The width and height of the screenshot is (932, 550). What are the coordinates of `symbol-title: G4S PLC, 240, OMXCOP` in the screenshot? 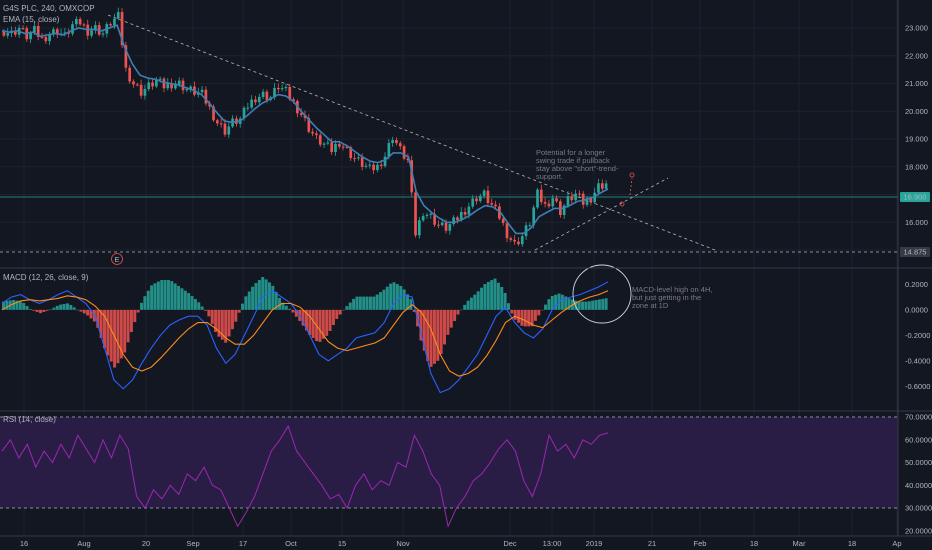 It's located at (49, 8).